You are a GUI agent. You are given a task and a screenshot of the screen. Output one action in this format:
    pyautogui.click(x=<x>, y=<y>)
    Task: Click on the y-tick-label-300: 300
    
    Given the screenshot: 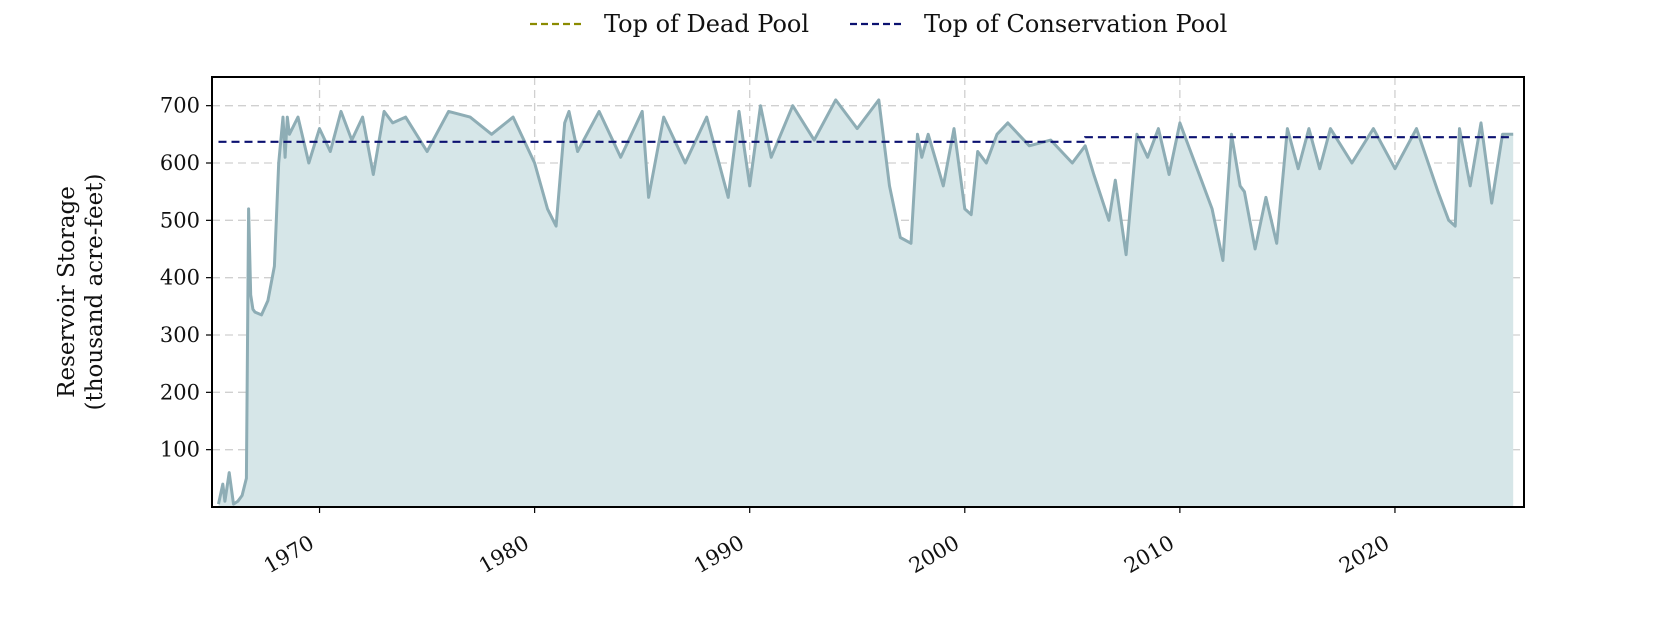 What is the action you would take?
    pyautogui.click(x=180, y=335)
    